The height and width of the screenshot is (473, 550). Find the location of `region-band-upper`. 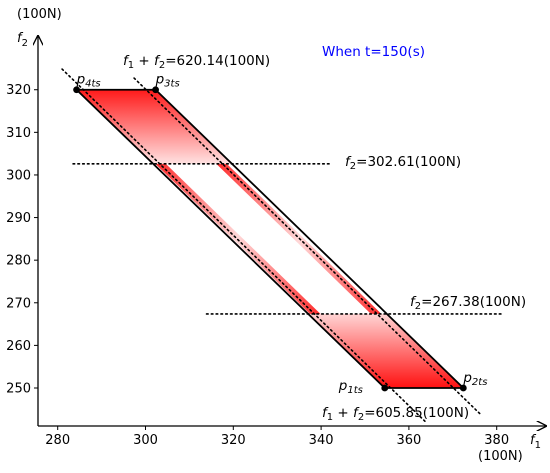

region-band-upper is located at coordinates (270, 126).